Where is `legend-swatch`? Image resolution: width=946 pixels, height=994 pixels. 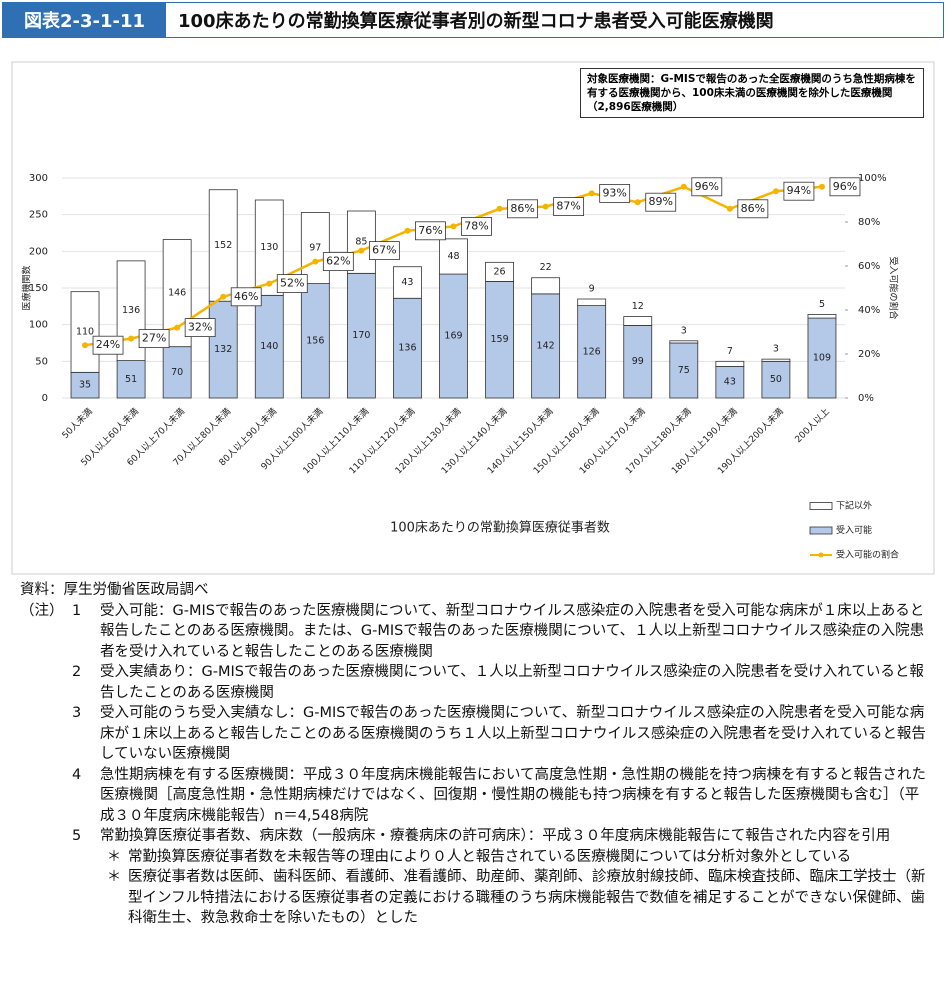 legend-swatch is located at coordinates (821, 530).